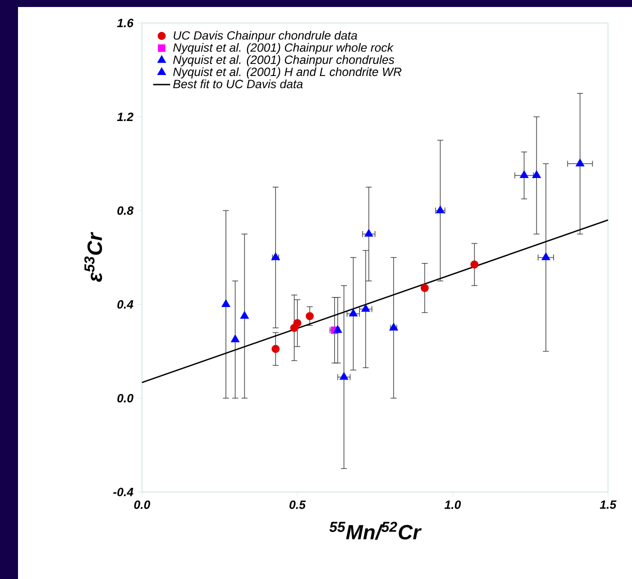  Describe the element at coordinates (608, 504) in the screenshot. I see `x-tick-label: 1.5` at that location.